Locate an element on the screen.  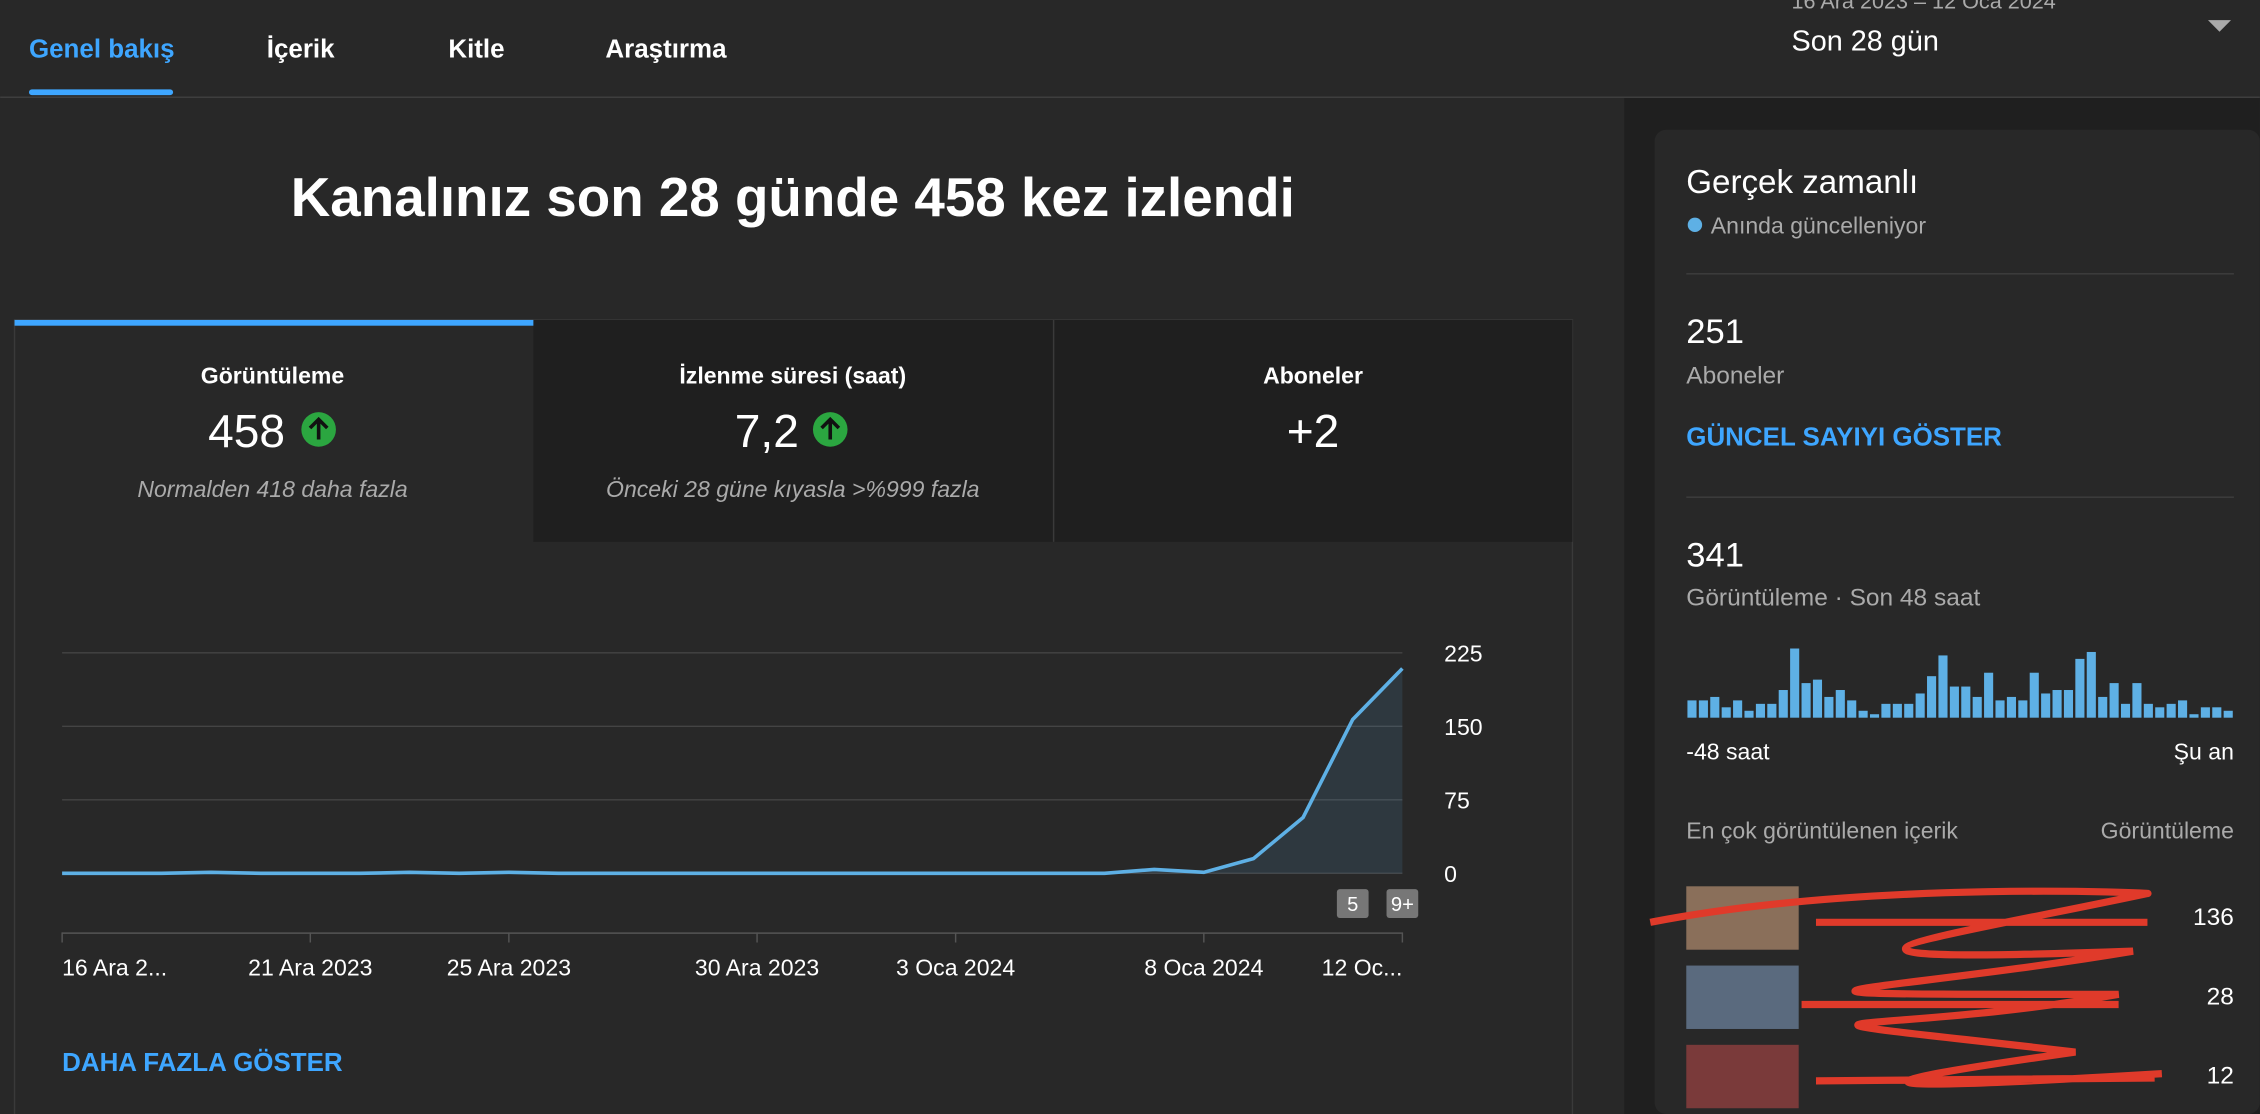
card-value: 7,2 is located at coordinates (767, 431).